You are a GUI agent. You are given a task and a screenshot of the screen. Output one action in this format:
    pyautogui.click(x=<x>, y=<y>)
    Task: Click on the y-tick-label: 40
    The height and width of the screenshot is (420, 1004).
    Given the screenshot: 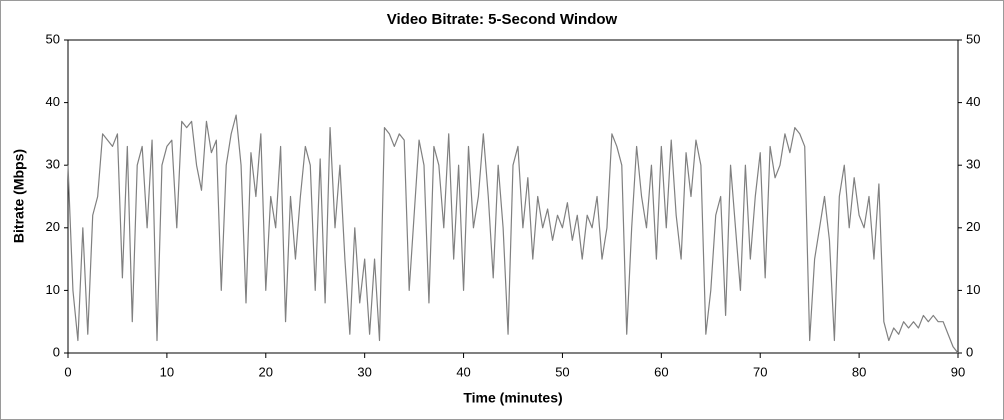 What is the action you would take?
    pyautogui.click(x=53, y=101)
    